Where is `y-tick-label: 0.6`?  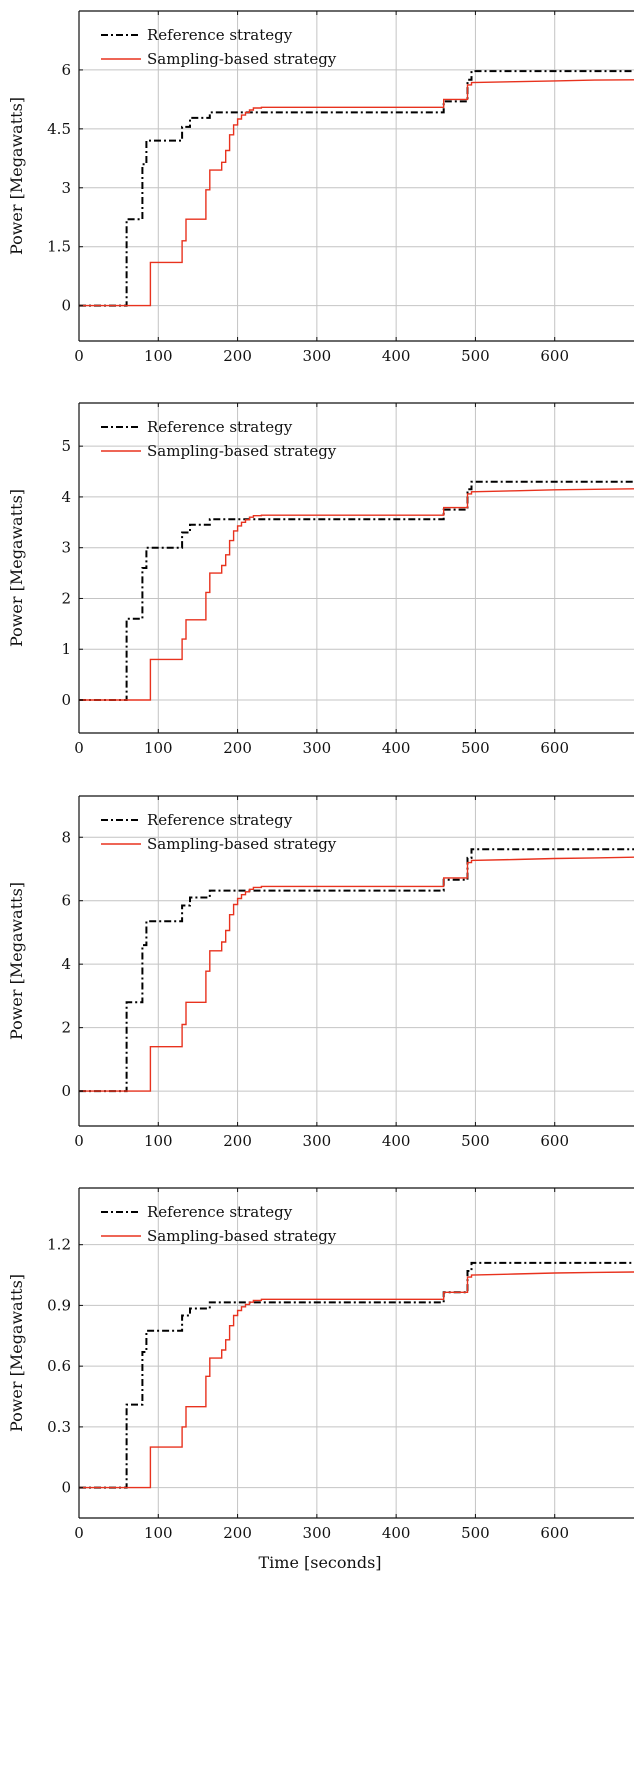
y-tick-label: 0.6 is located at coordinates (59, 1366).